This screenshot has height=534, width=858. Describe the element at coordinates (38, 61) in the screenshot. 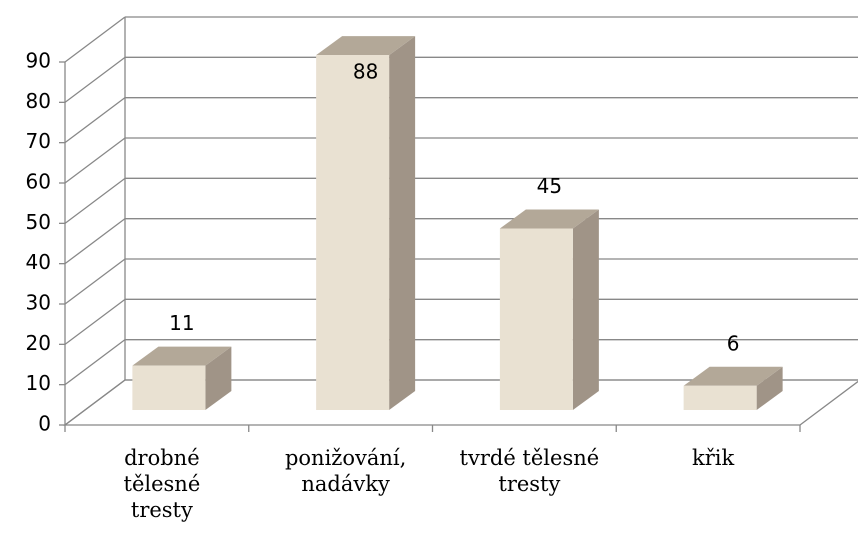

I see `y-tick-label: 90` at that location.